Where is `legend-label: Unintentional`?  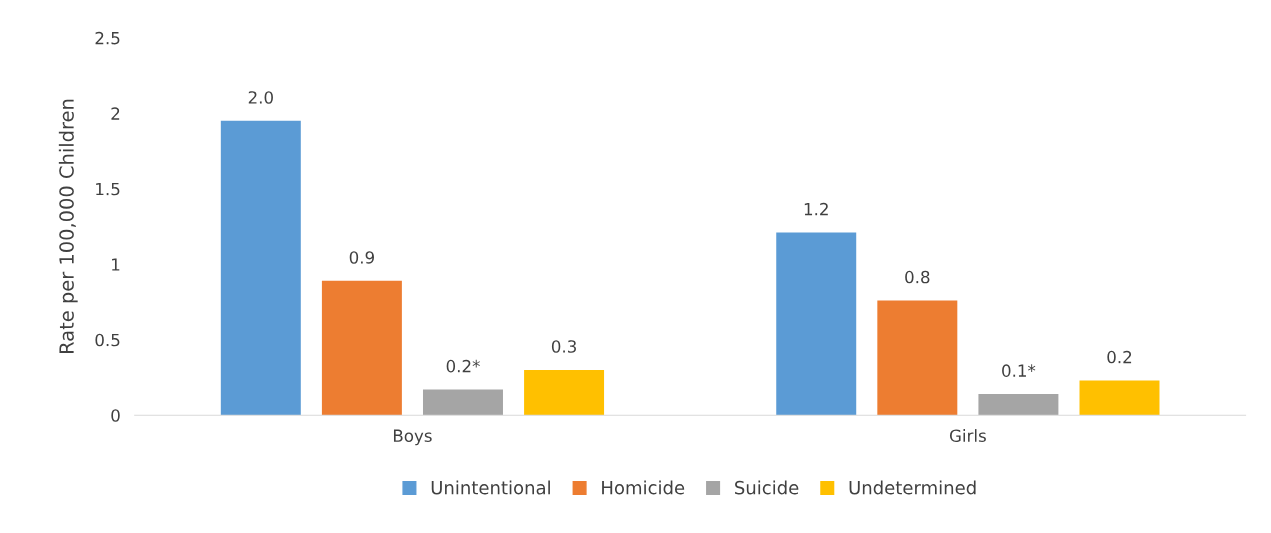
legend-label: Unintentional is located at coordinates (490, 487).